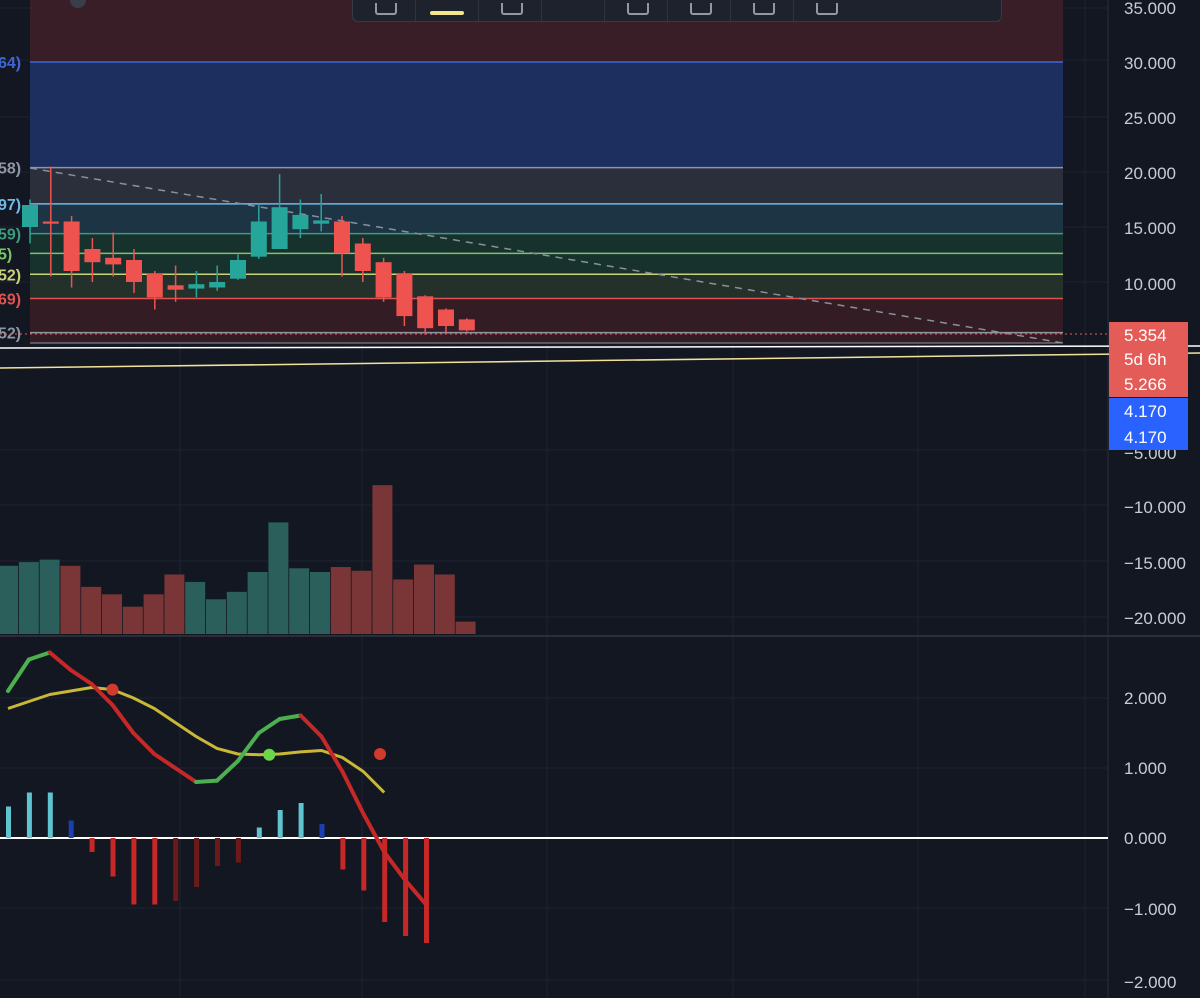 The height and width of the screenshot is (998, 1200). Describe the element at coordinates (1150, 228) in the screenshot. I see `price-axis-tick: 15.000` at that location.